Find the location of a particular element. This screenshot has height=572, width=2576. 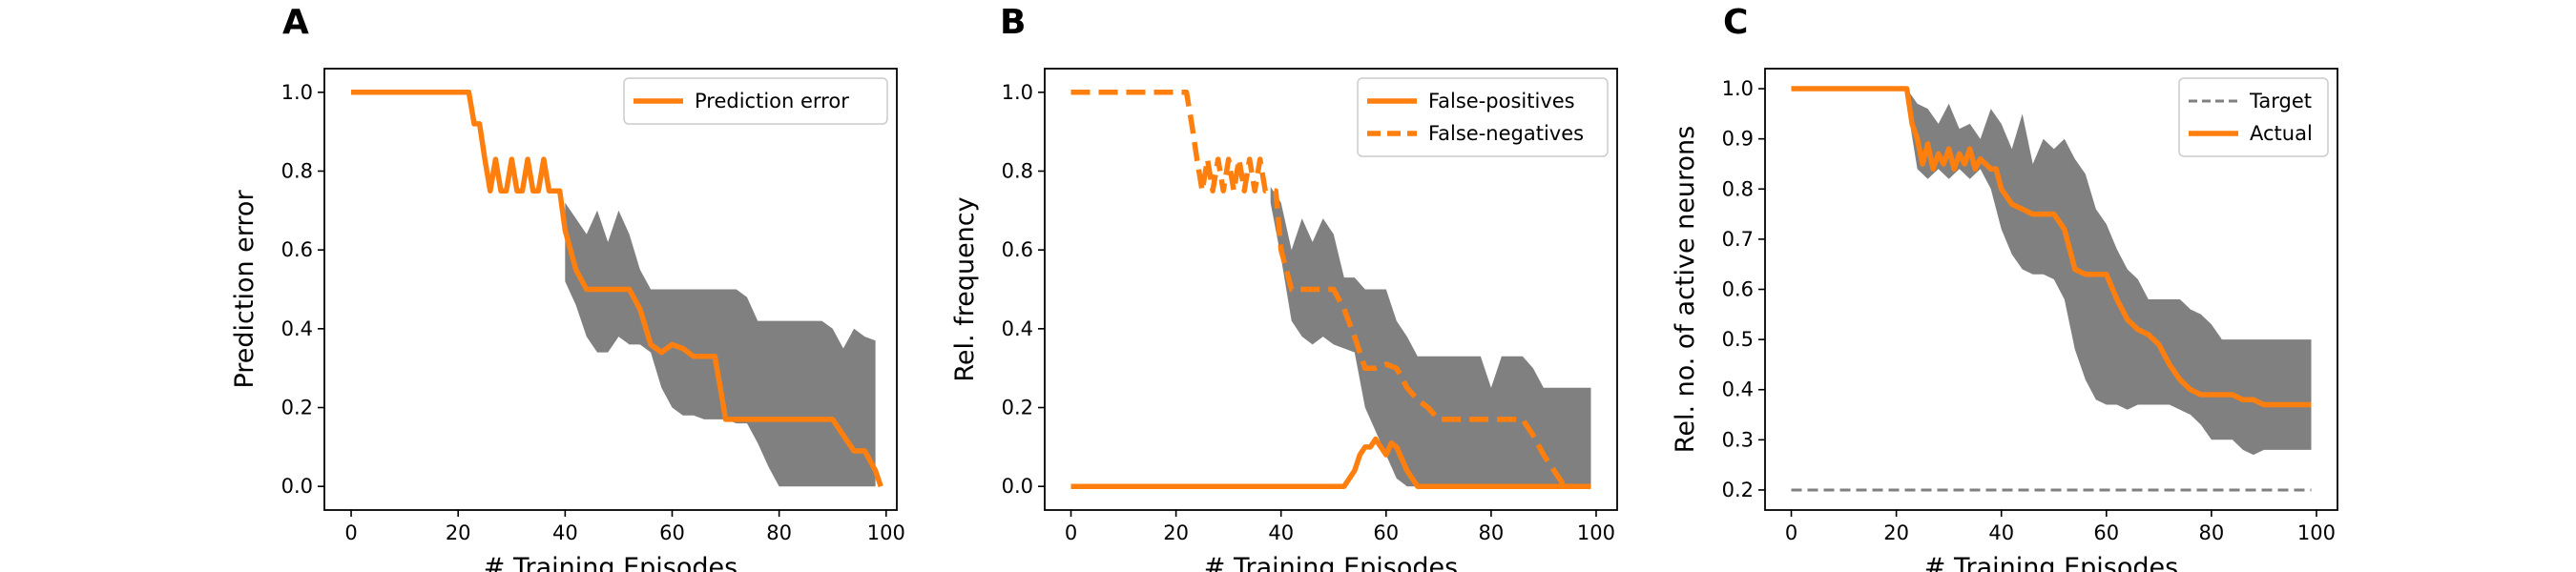

legend: False-positives False-negatives is located at coordinates (1483, 117).